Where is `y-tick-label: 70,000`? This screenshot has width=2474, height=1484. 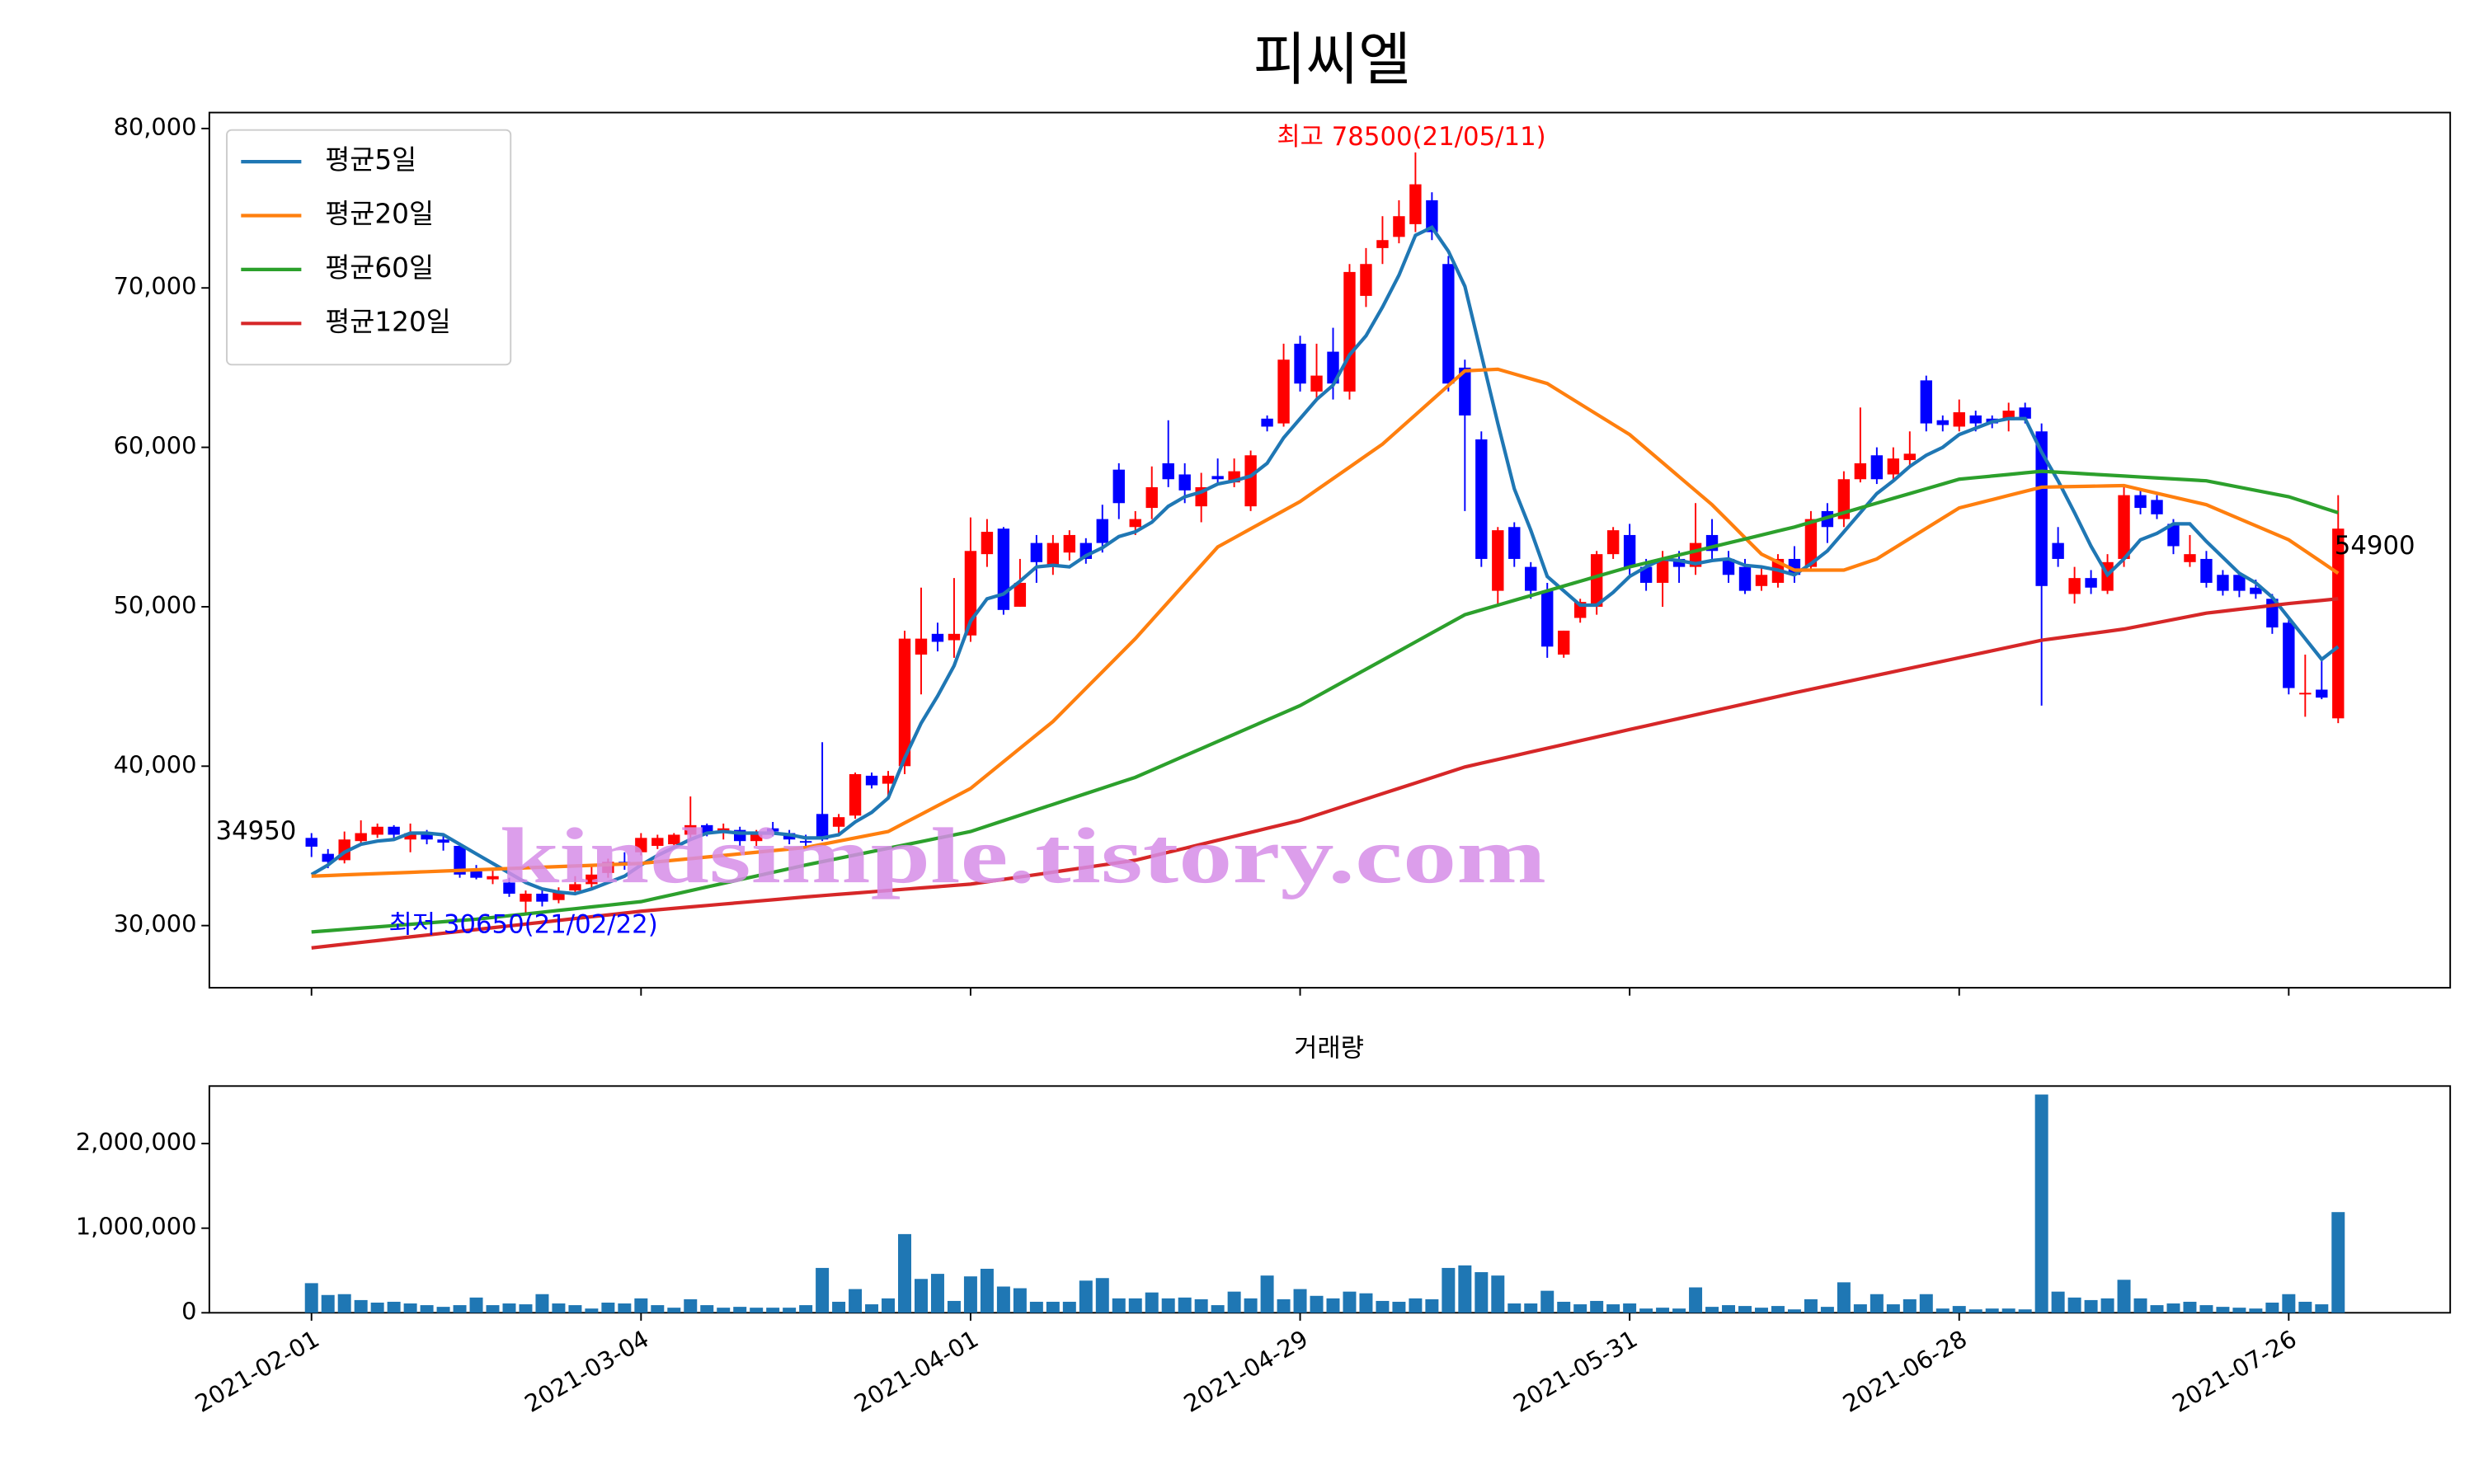
y-tick-label: 70,000 is located at coordinates (155, 286).